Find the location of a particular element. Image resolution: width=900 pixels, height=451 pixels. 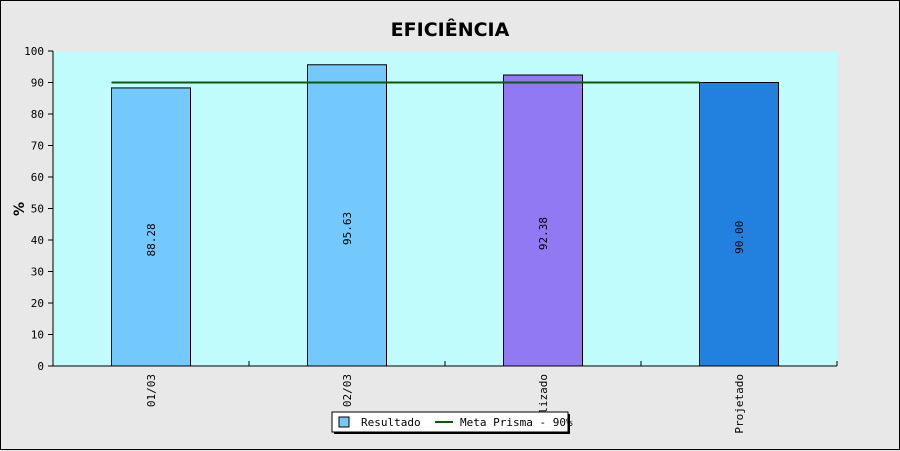

x-tick-label: 02/03 is located at coordinates (347, 390).